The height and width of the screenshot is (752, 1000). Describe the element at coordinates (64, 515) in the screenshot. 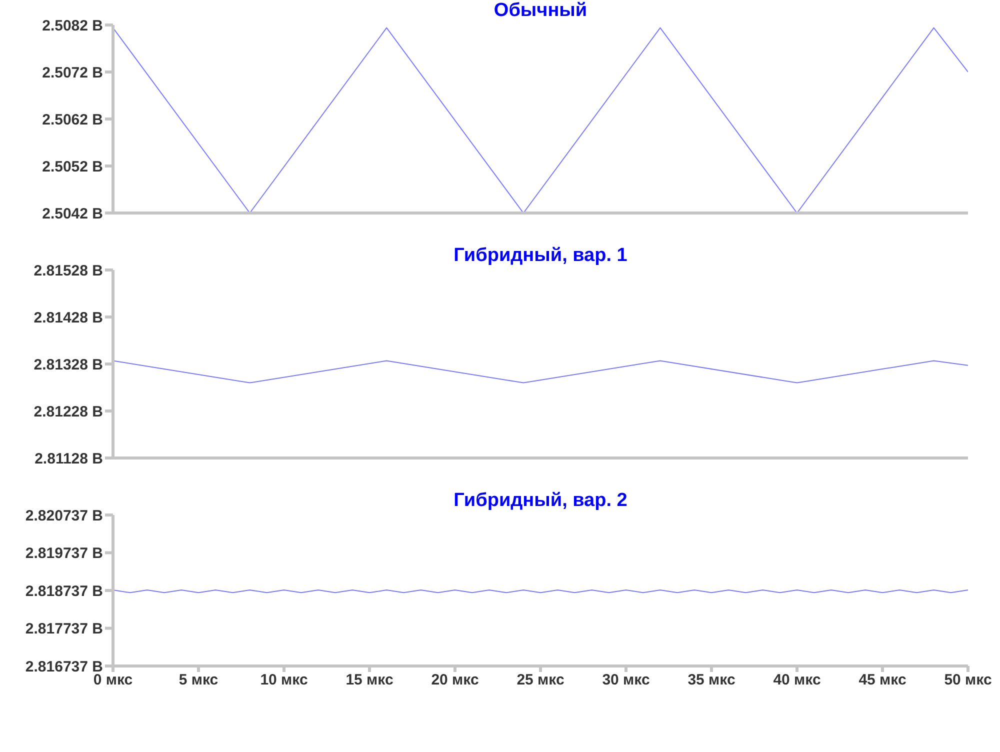

I see `y-tick-label: 2.820737 В` at that location.